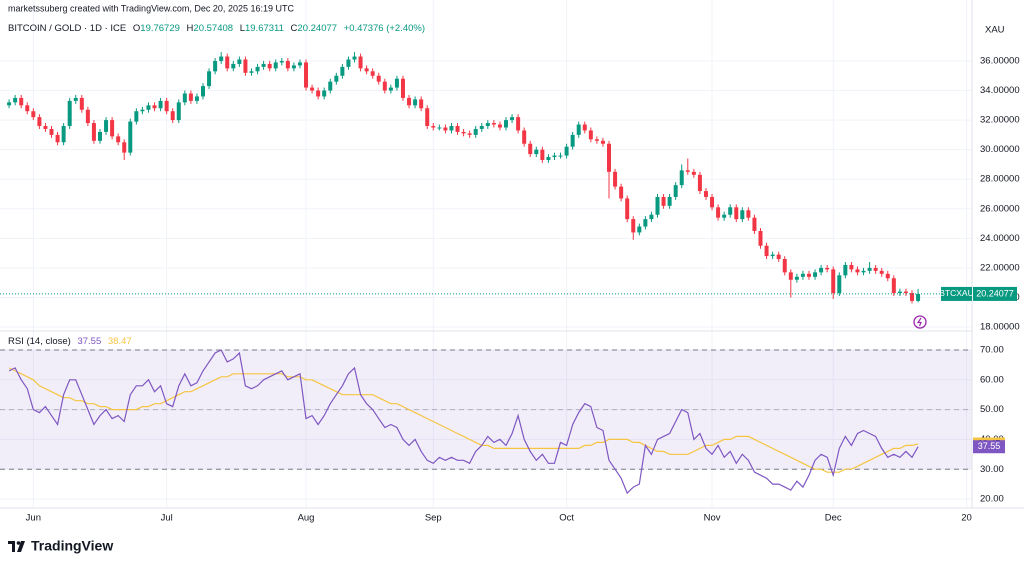 The width and height of the screenshot is (1024, 565). Describe the element at coordinates (433, 518) in the screenshot. I see `x-tick-label: Sep` at that location.